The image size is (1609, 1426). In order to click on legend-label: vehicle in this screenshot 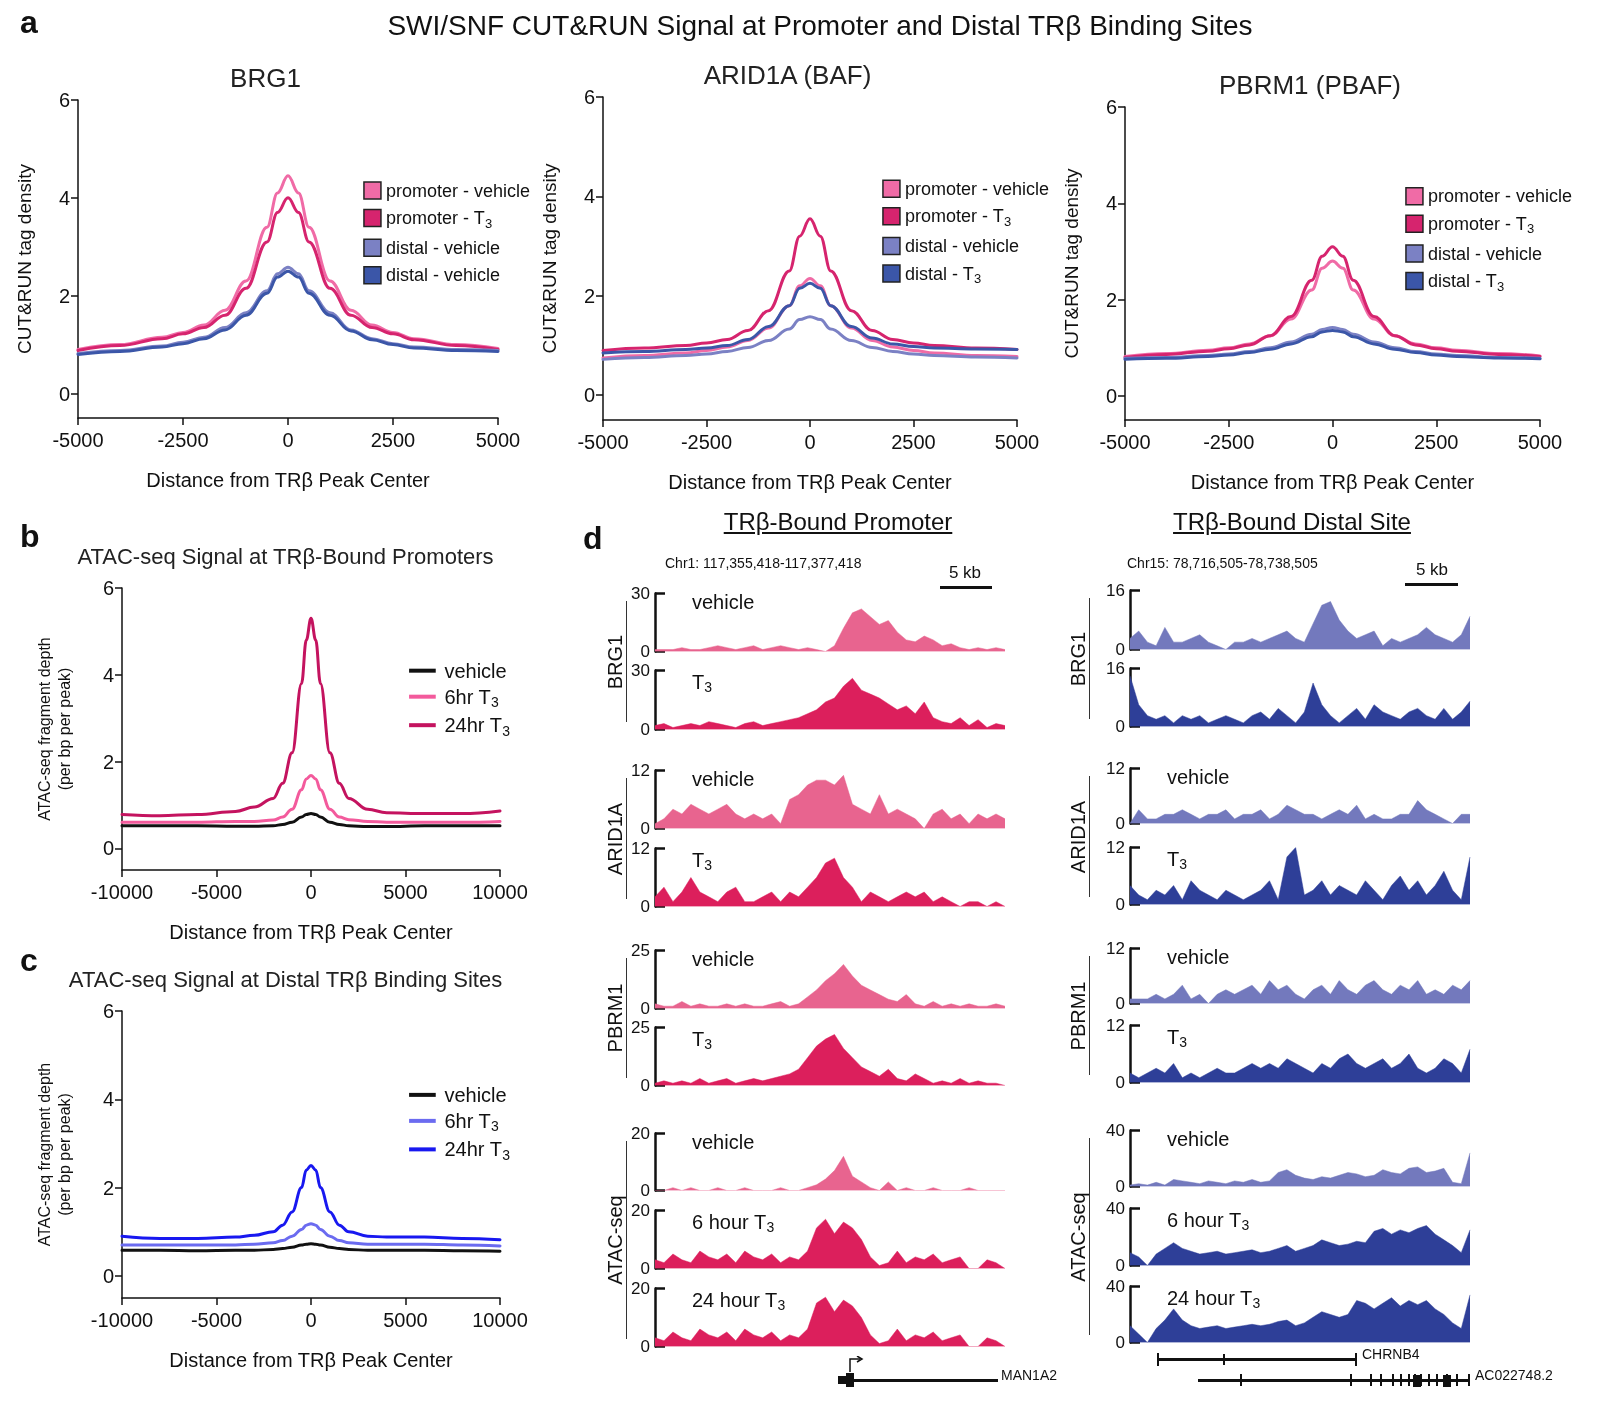, I will do `click(475, 1094)`.